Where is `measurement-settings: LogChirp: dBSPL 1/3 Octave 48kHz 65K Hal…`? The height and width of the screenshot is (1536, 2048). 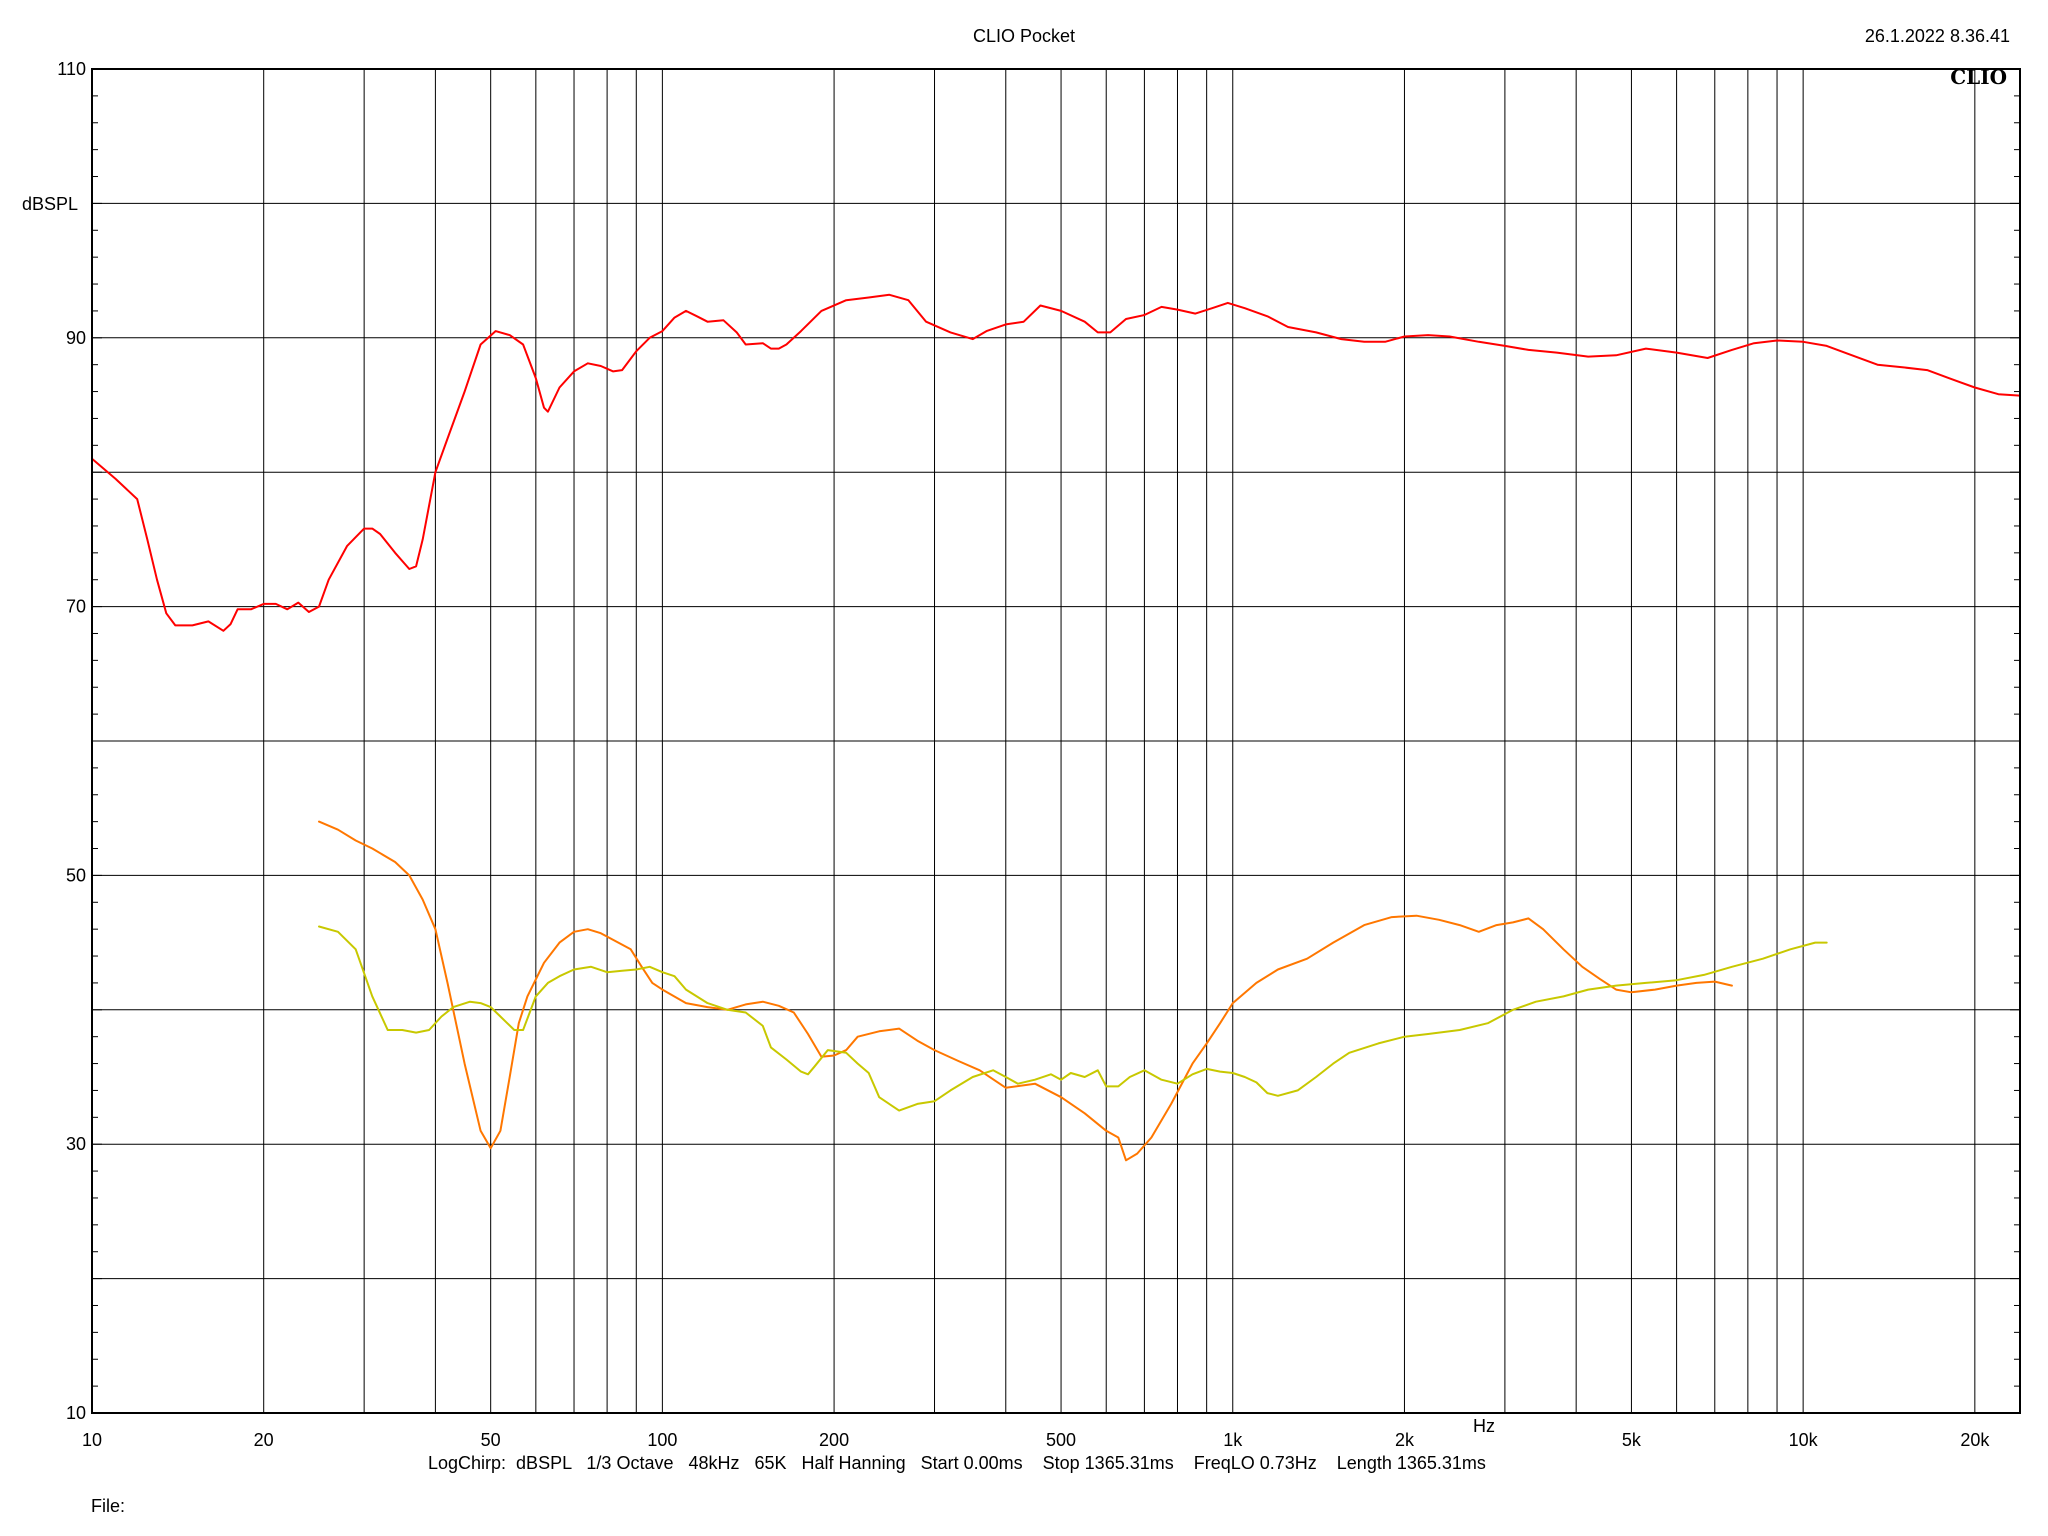
measurement-settings: LogChirp: dBSPL 1/3 Octave 48kHz 65K Hal… is located at coordinates (957, 1463).